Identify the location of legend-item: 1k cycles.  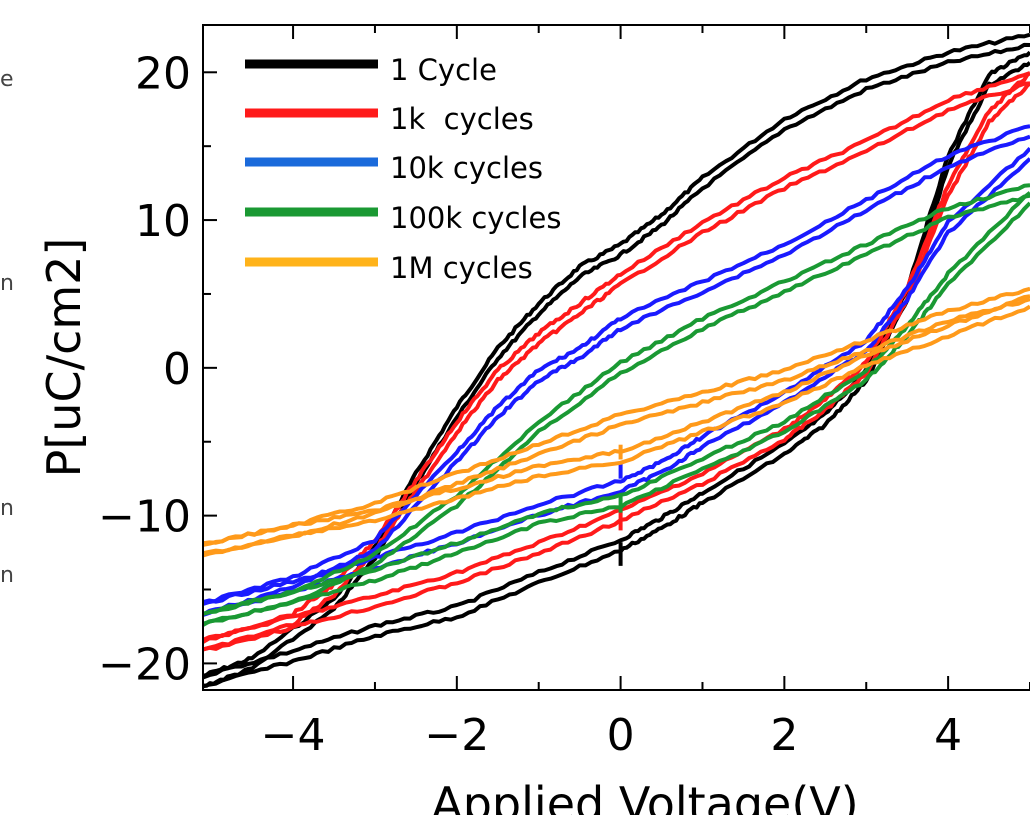
(389, 119).